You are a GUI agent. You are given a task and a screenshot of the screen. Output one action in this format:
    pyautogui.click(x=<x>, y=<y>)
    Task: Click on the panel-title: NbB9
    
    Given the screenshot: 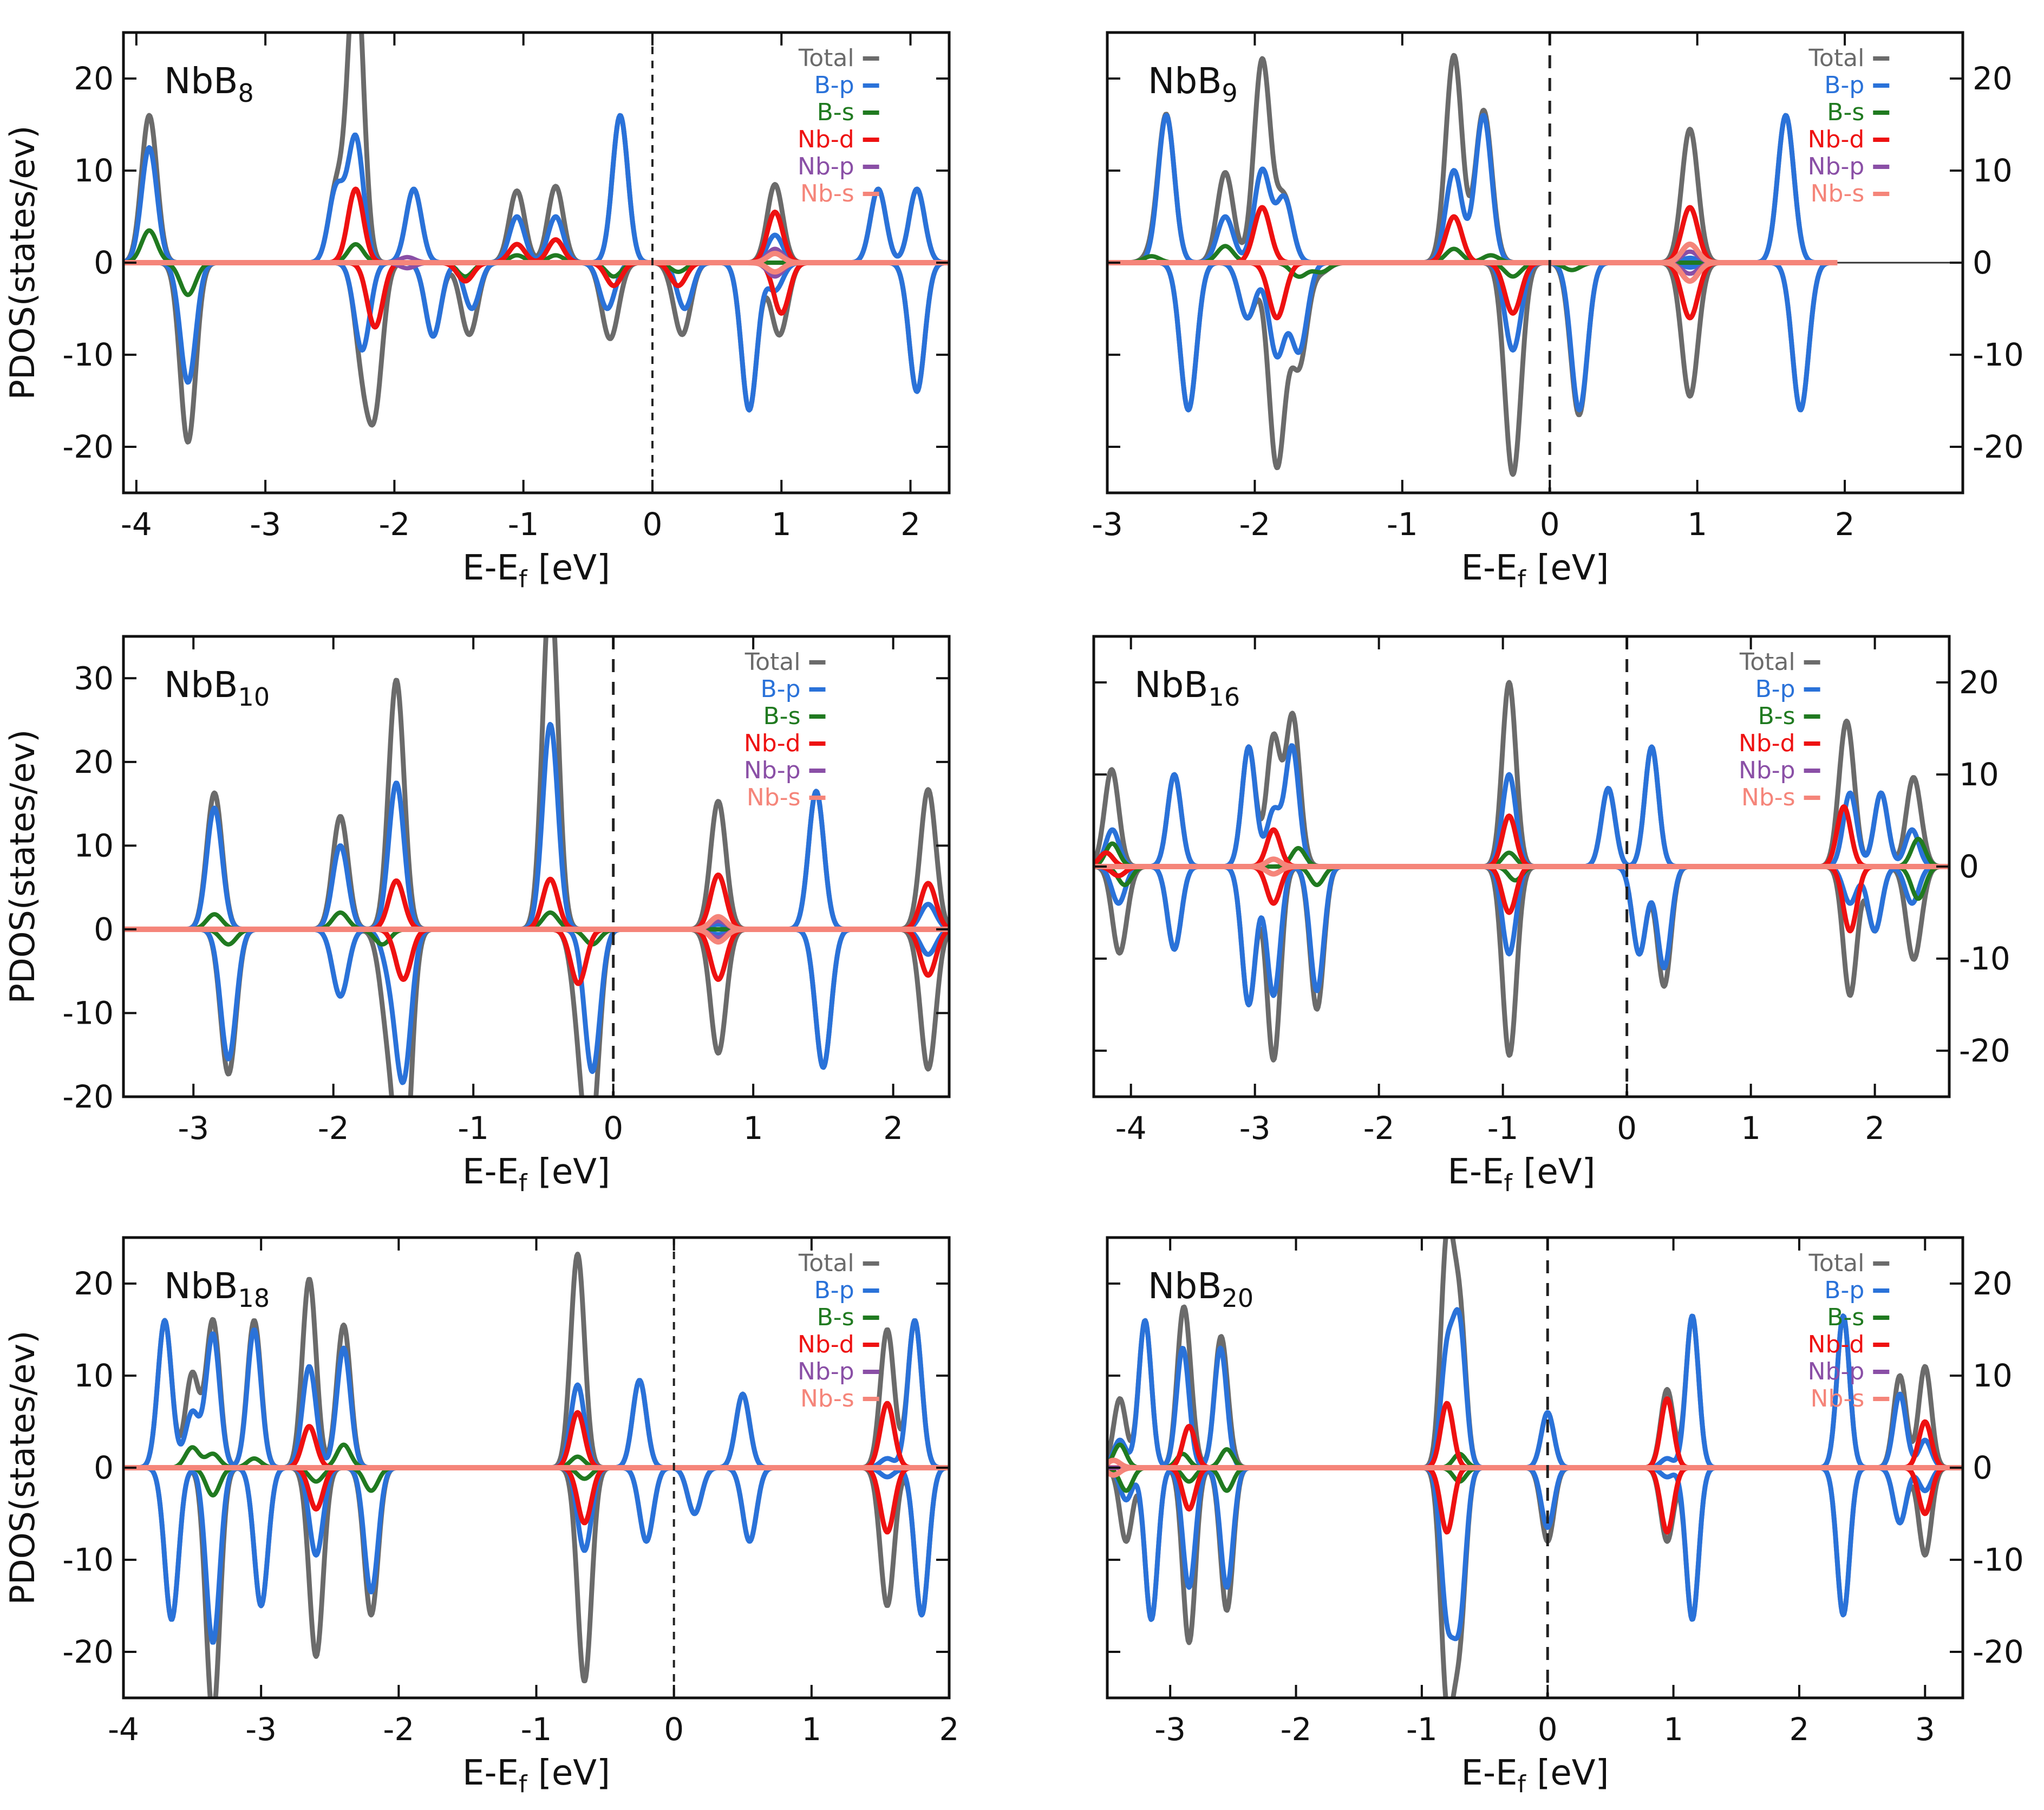 What is the action you would take?
    pyautogui.click(x=1193, y=84)
    